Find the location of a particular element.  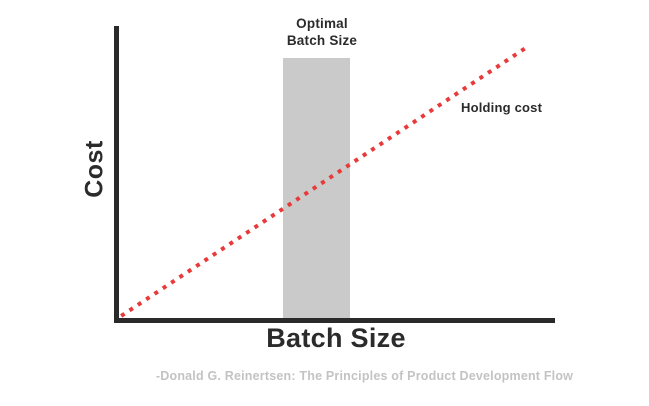

optimal-batch-size-label-line1: Optimal is located at coordinates (322, 23).